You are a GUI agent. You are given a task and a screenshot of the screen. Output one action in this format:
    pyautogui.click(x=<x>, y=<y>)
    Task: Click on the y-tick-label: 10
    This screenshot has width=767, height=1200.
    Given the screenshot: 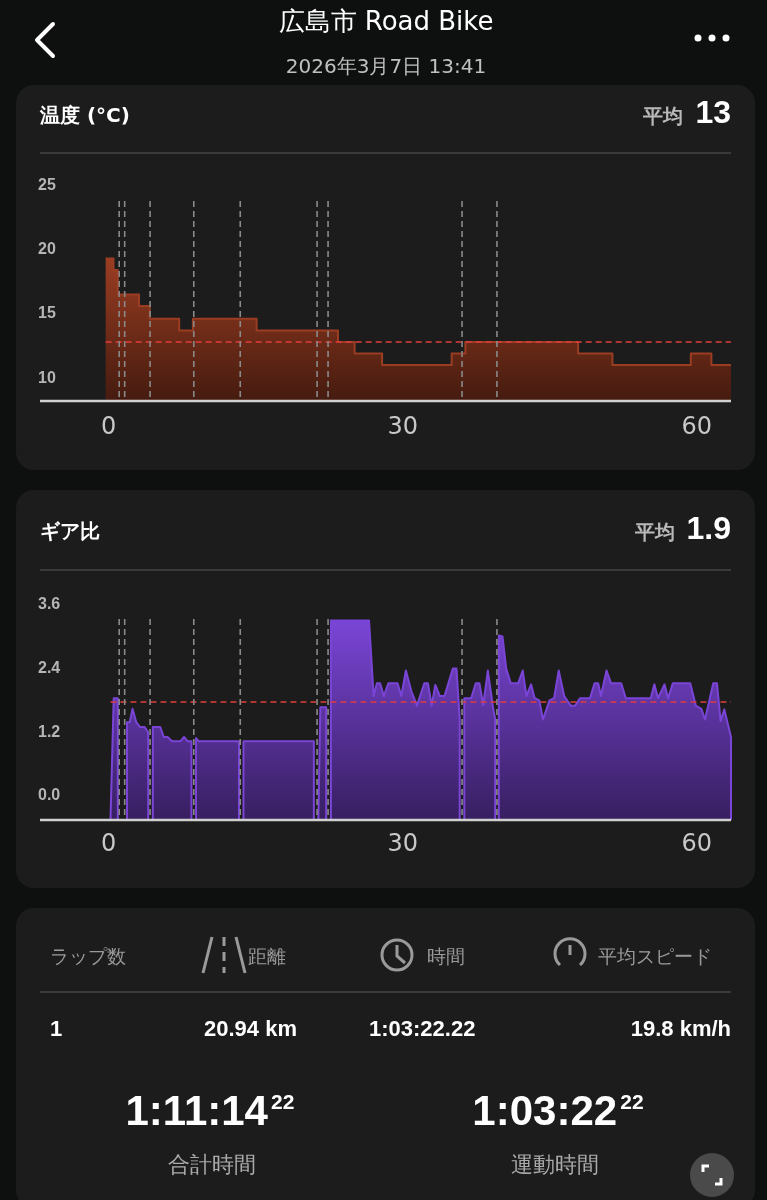 What is the action you would take?
    pyautogui.click(x=47, y=377)
    